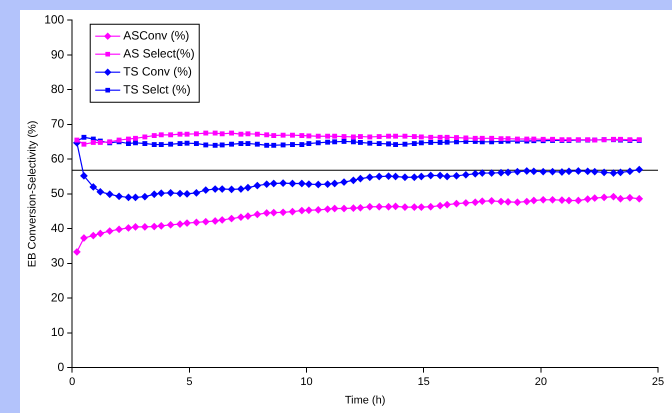  Describe the element at coordinates (189, 382) in the screenshot. I see `x-tick-label: 5` at that location.